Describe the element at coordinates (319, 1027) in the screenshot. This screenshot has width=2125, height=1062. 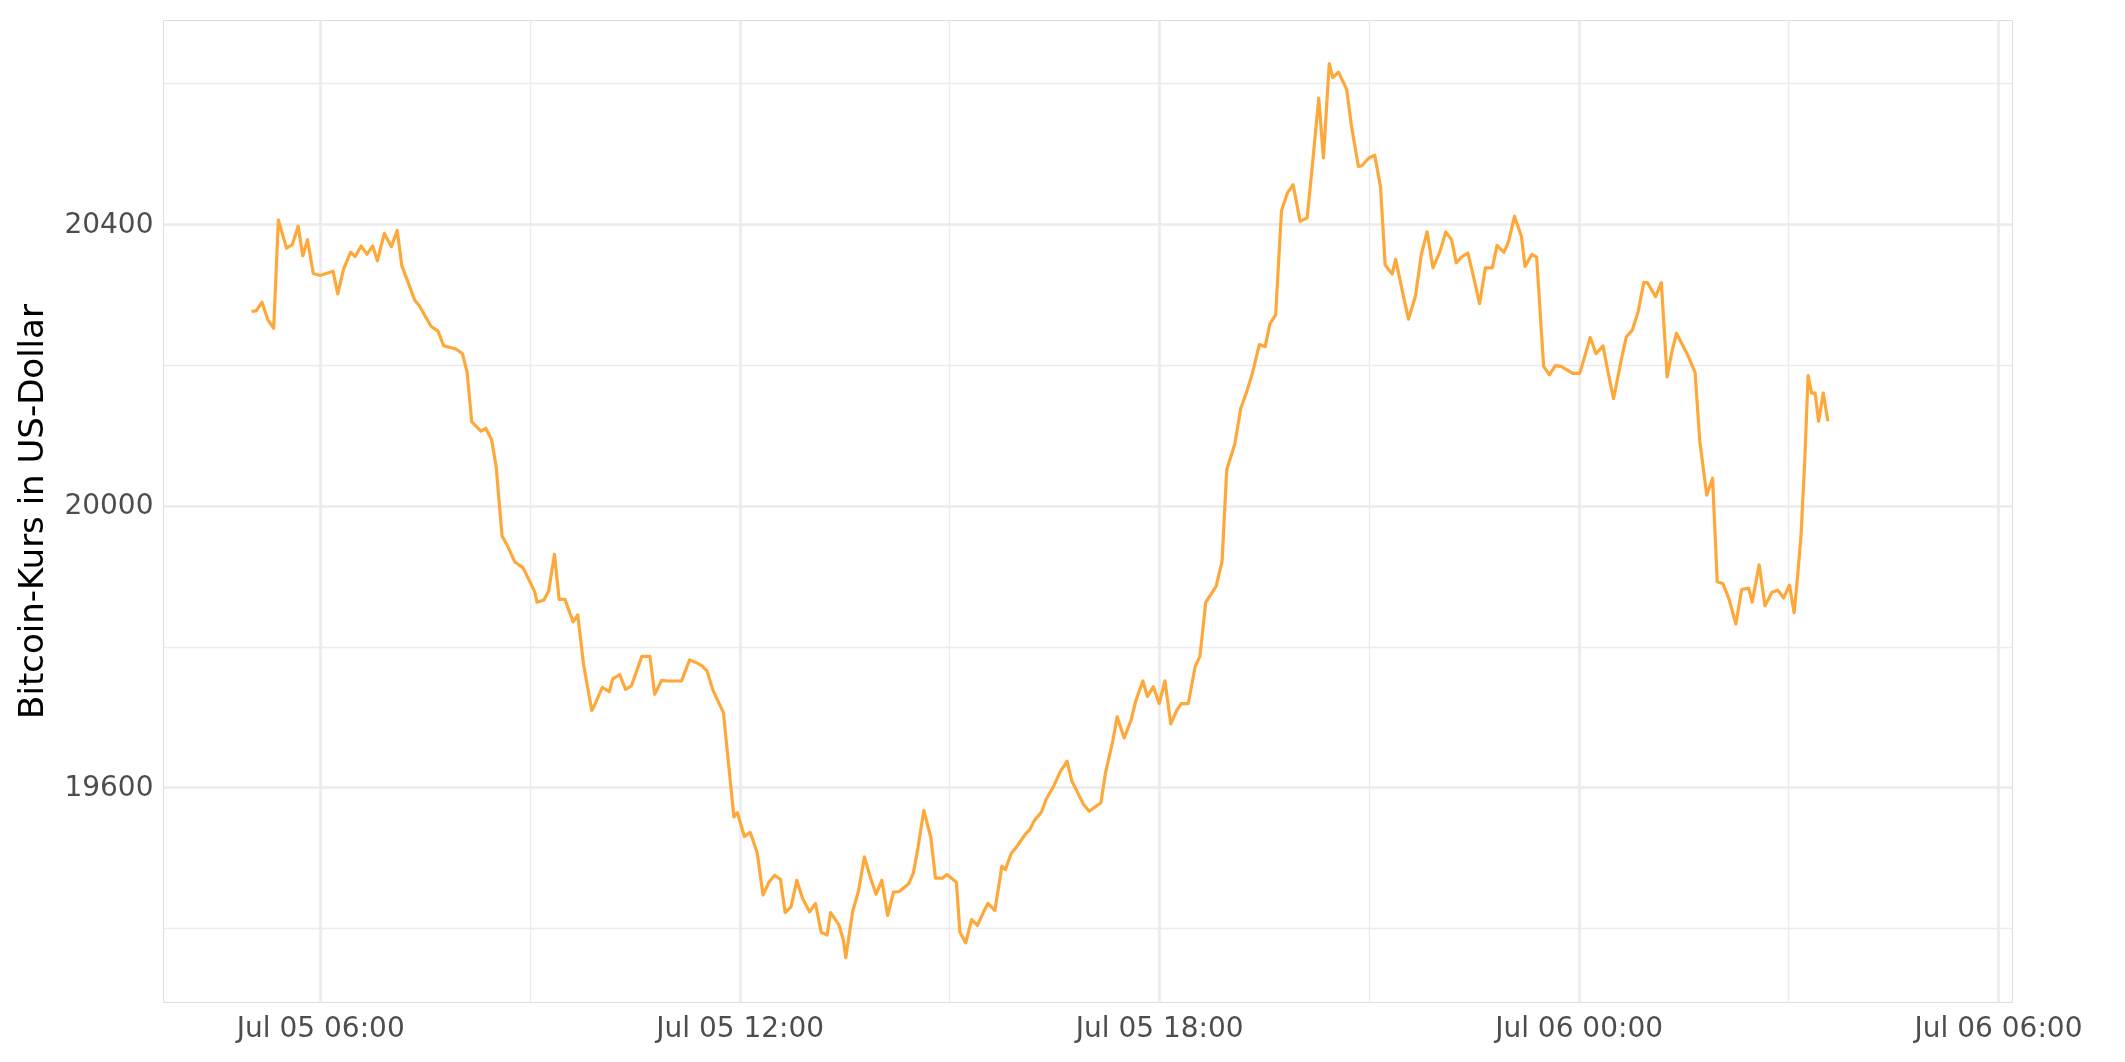
I see `x-tick-label: Jul 05 06:00` at that location.